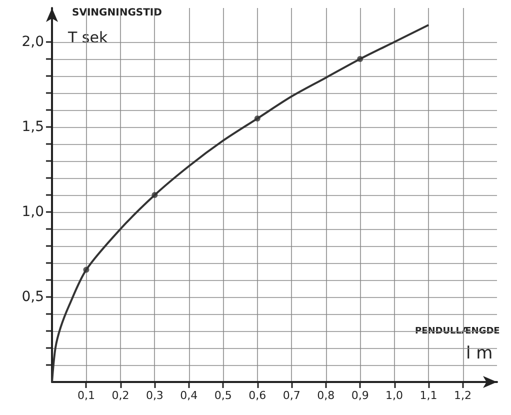 The height and width of the screenshot is (415, 511). I want to click on y-tick-label: 0,5, so click(33, 297).